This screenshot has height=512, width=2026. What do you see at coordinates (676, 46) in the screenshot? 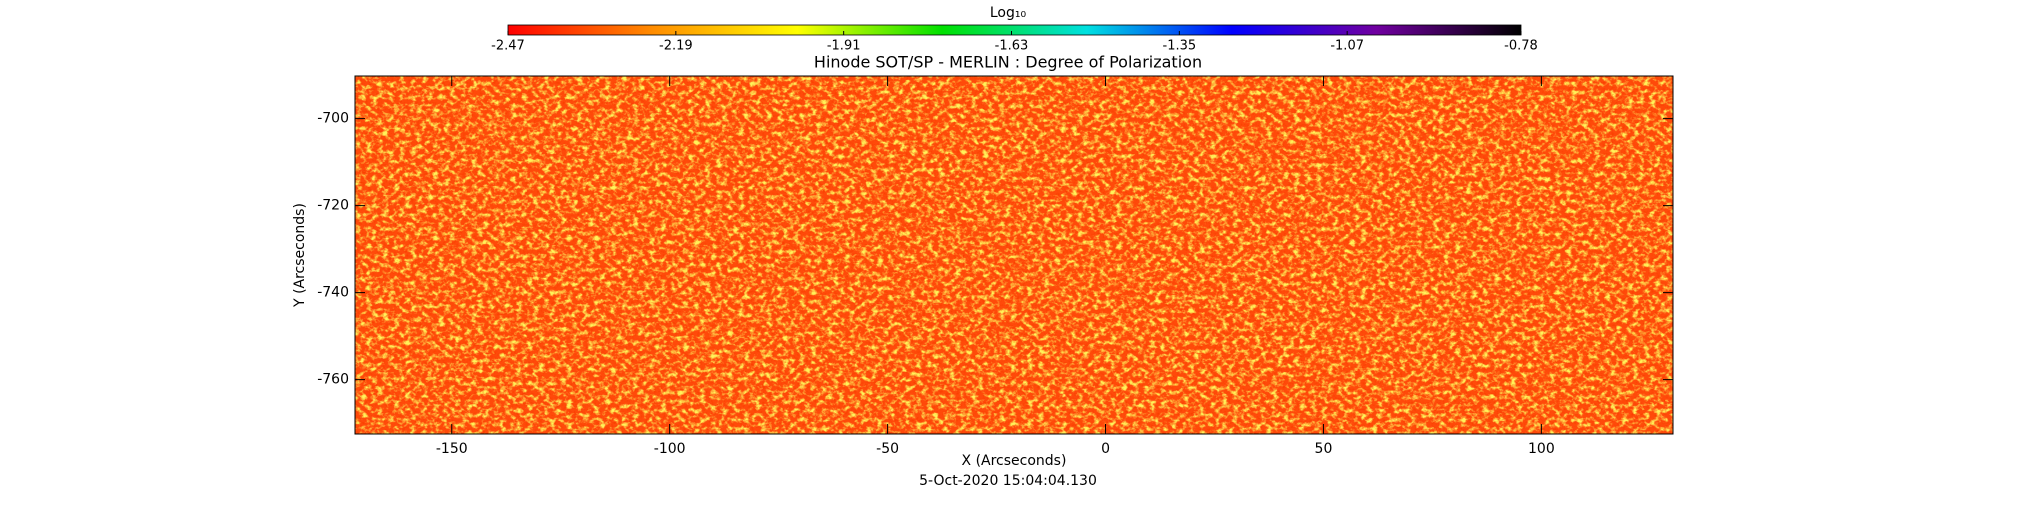
I see `colorbar-tick-label: -2.19` at bounding box center [676, 46].